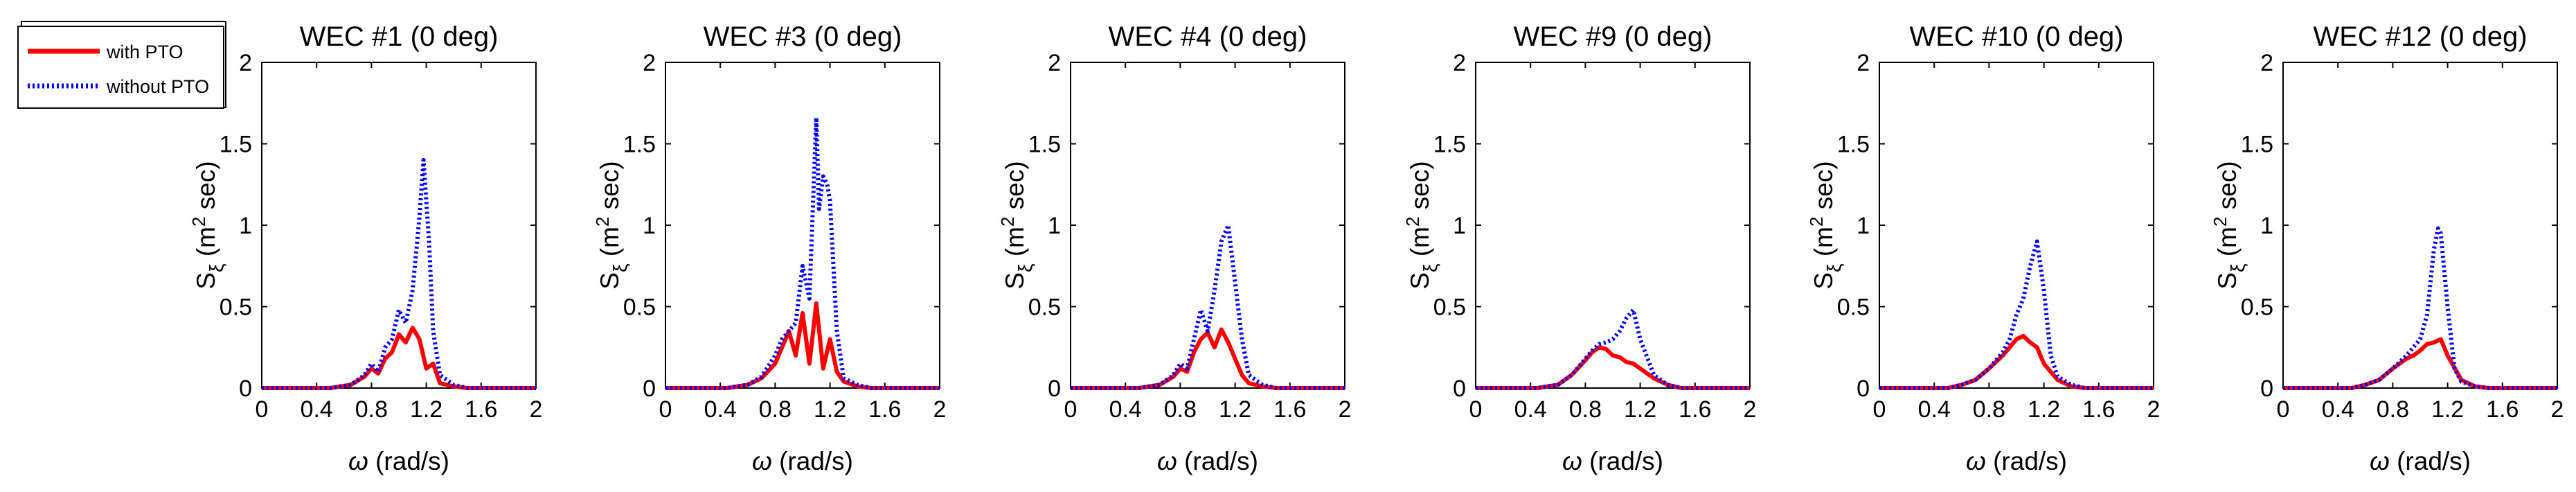 Image resolution: width=2576 pixels, height=492 pixels. I want to click on chart-title: WEC #4 (0 deg), so click(1208, 36).